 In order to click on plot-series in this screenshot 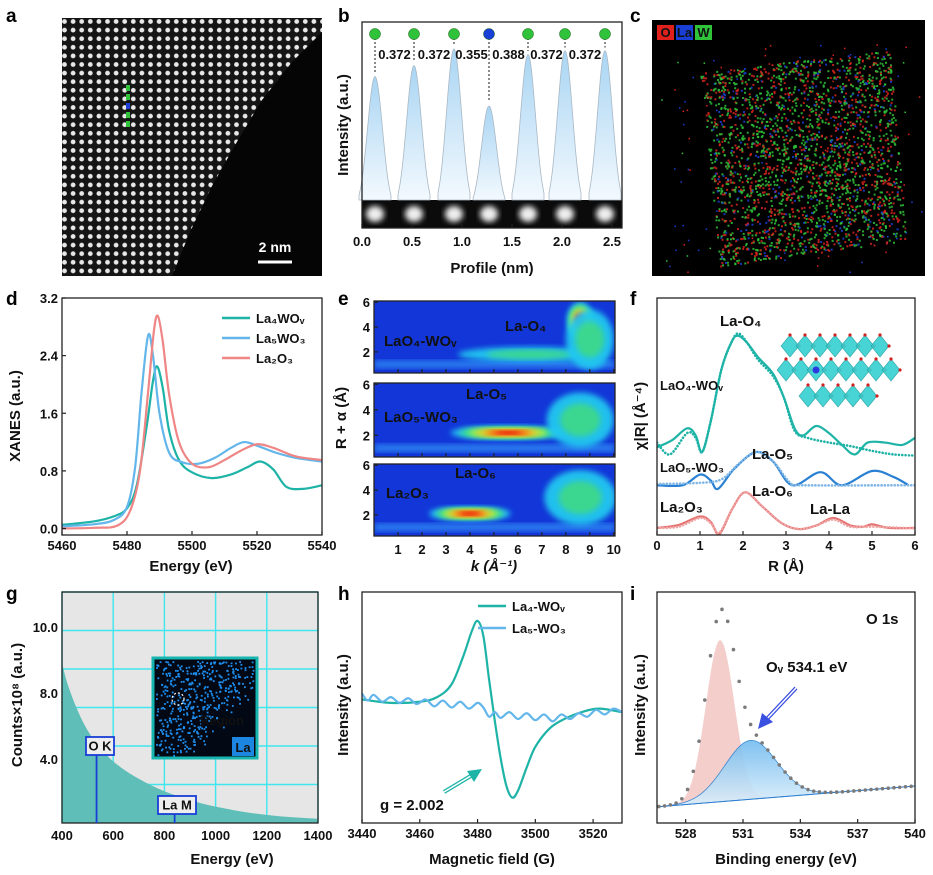, I will do `click(192, 422)`.